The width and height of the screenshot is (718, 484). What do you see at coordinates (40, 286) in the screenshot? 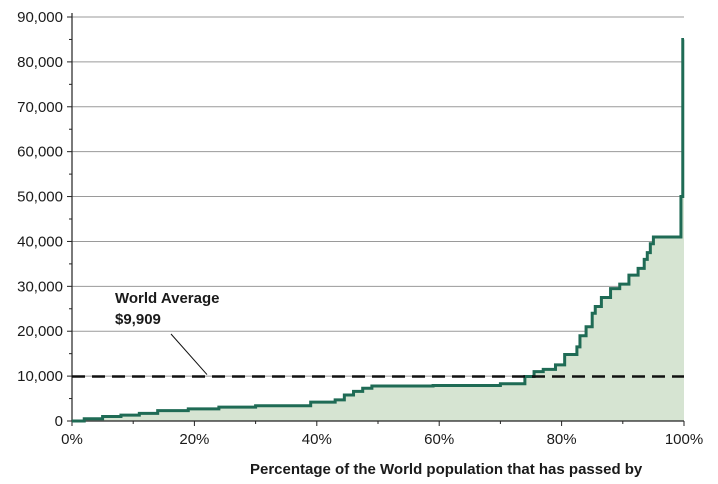
I see `y-tick-label: 30,000` at bounding box center [40, 286].